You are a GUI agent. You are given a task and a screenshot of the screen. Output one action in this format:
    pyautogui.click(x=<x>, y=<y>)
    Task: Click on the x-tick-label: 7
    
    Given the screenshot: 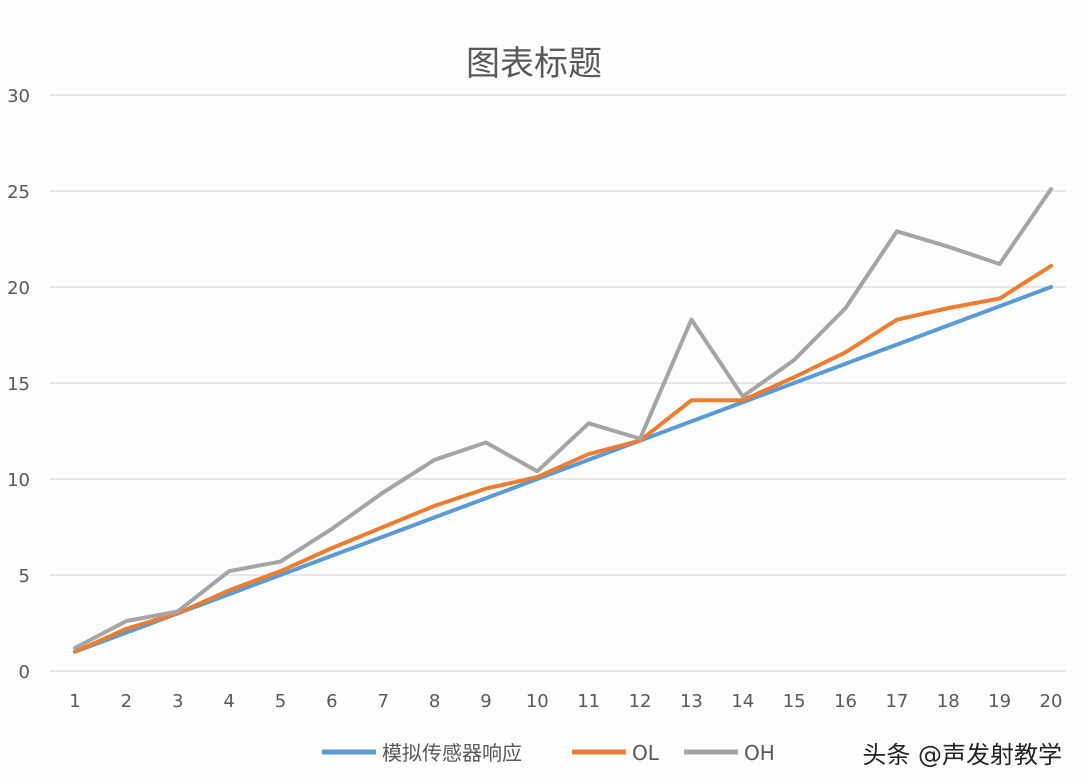 What is the action you would take?
    pyautogui.click(x=382, y=701)
    